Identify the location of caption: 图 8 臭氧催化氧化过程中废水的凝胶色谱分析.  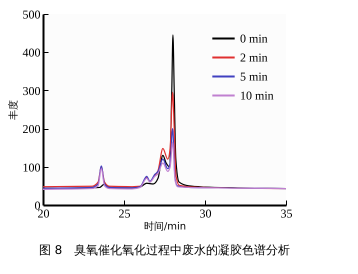
(164, 250).